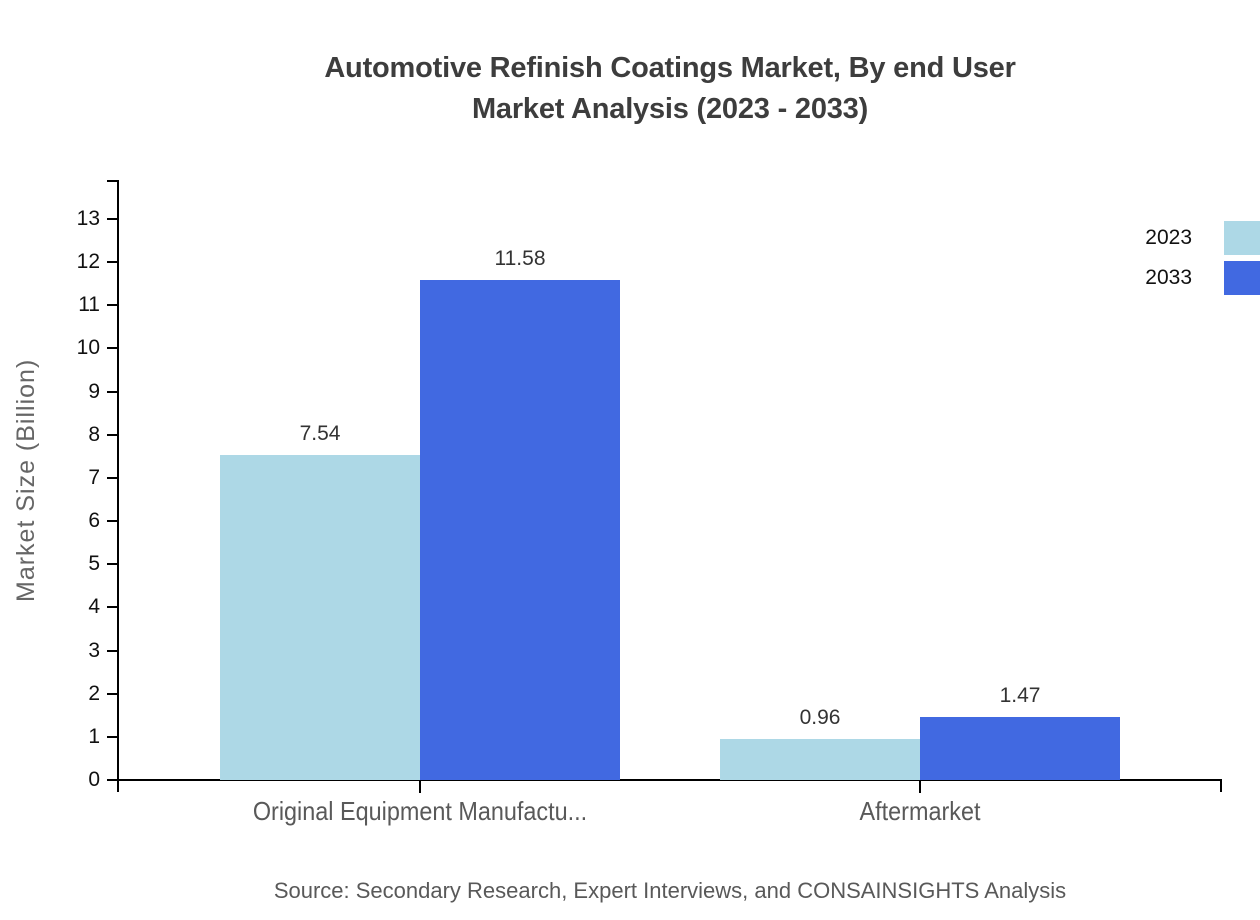 The image size is (1260, 920). What do you see at coordinates (88, 348) in the screenshot?
I see `y-tick-label: 10` at bounding box center [88, 348].